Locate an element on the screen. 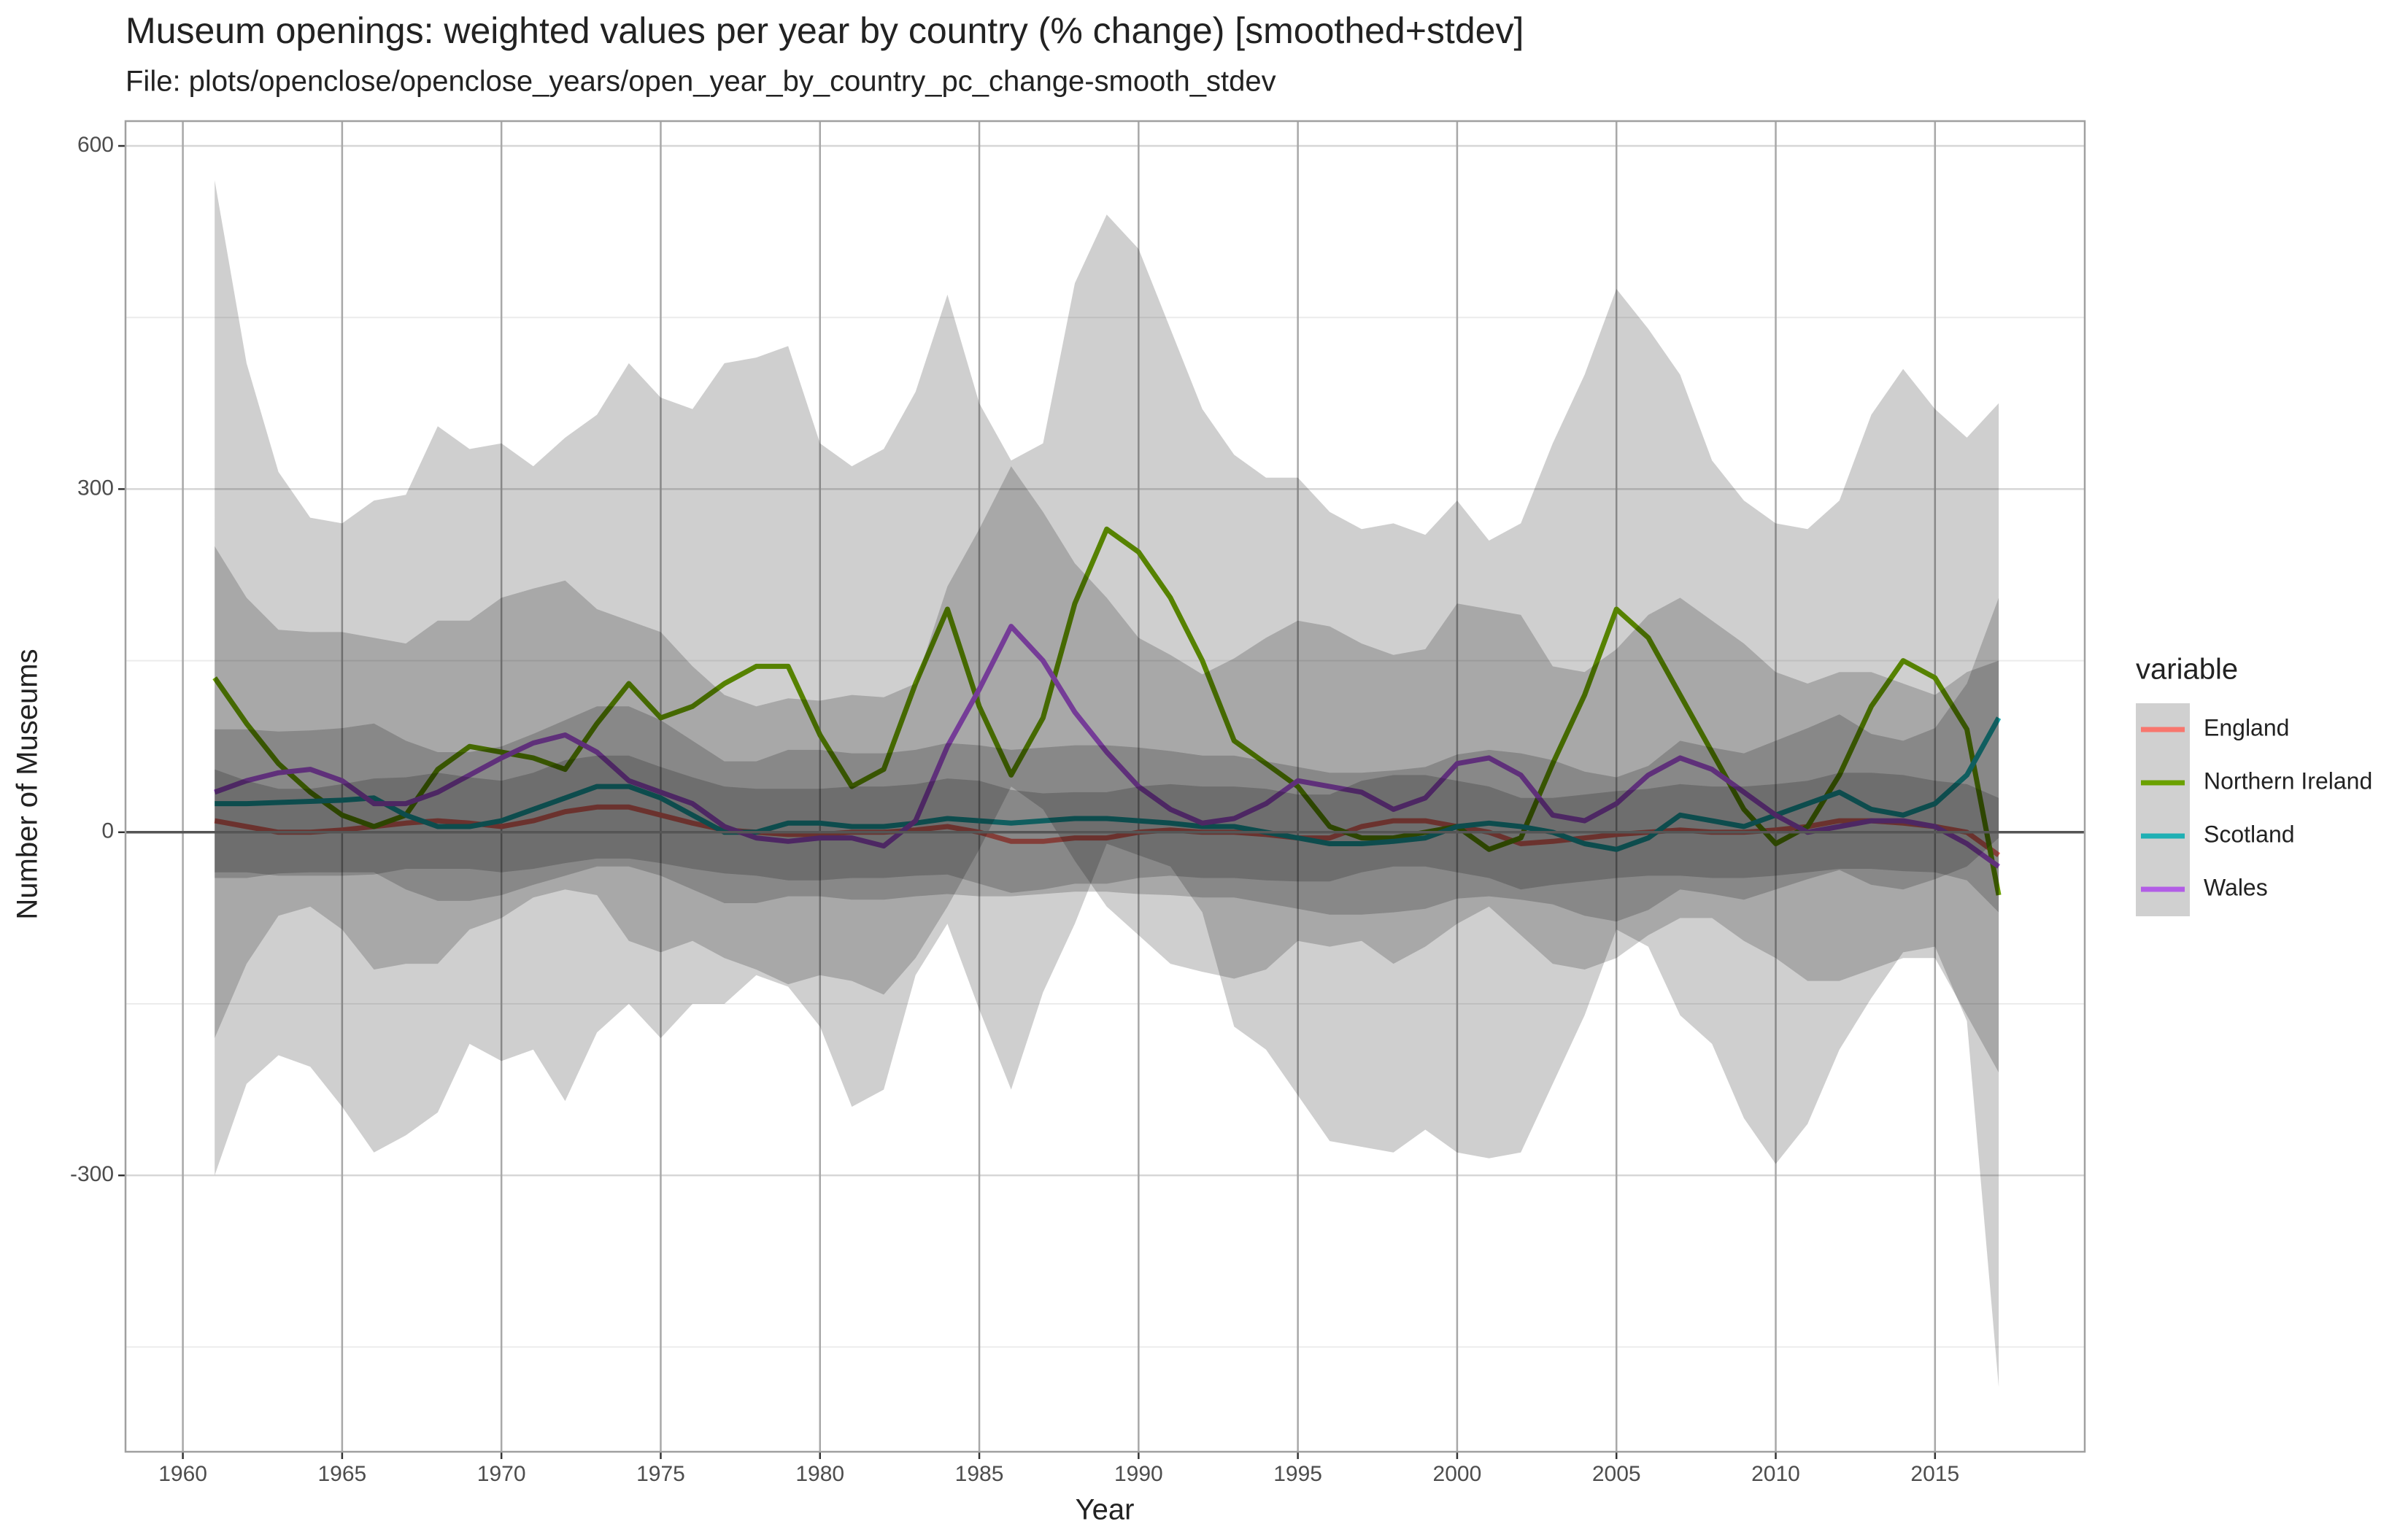 The image size is (2408, 1532). x-tick-label: 1960 is located at coordinates (182, 1474).